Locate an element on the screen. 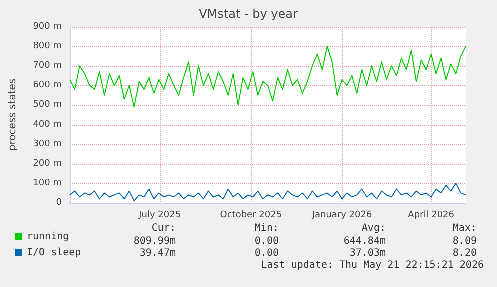 This screenshot has height=287, width=497. y-tick-label: 400 m is located at coordinates (47, 125).